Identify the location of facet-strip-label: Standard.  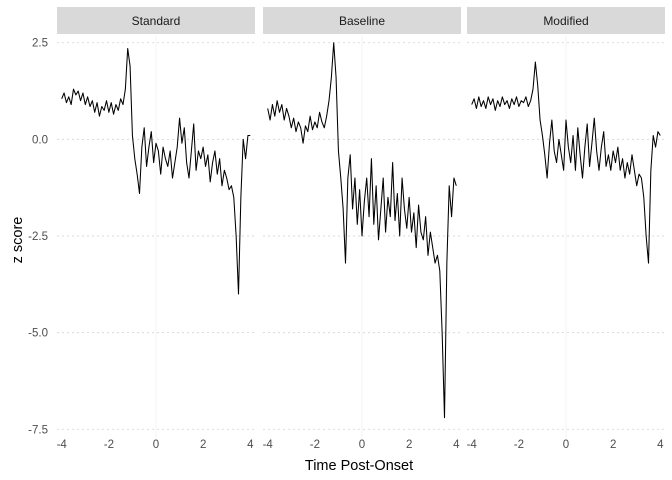
(156, 21).